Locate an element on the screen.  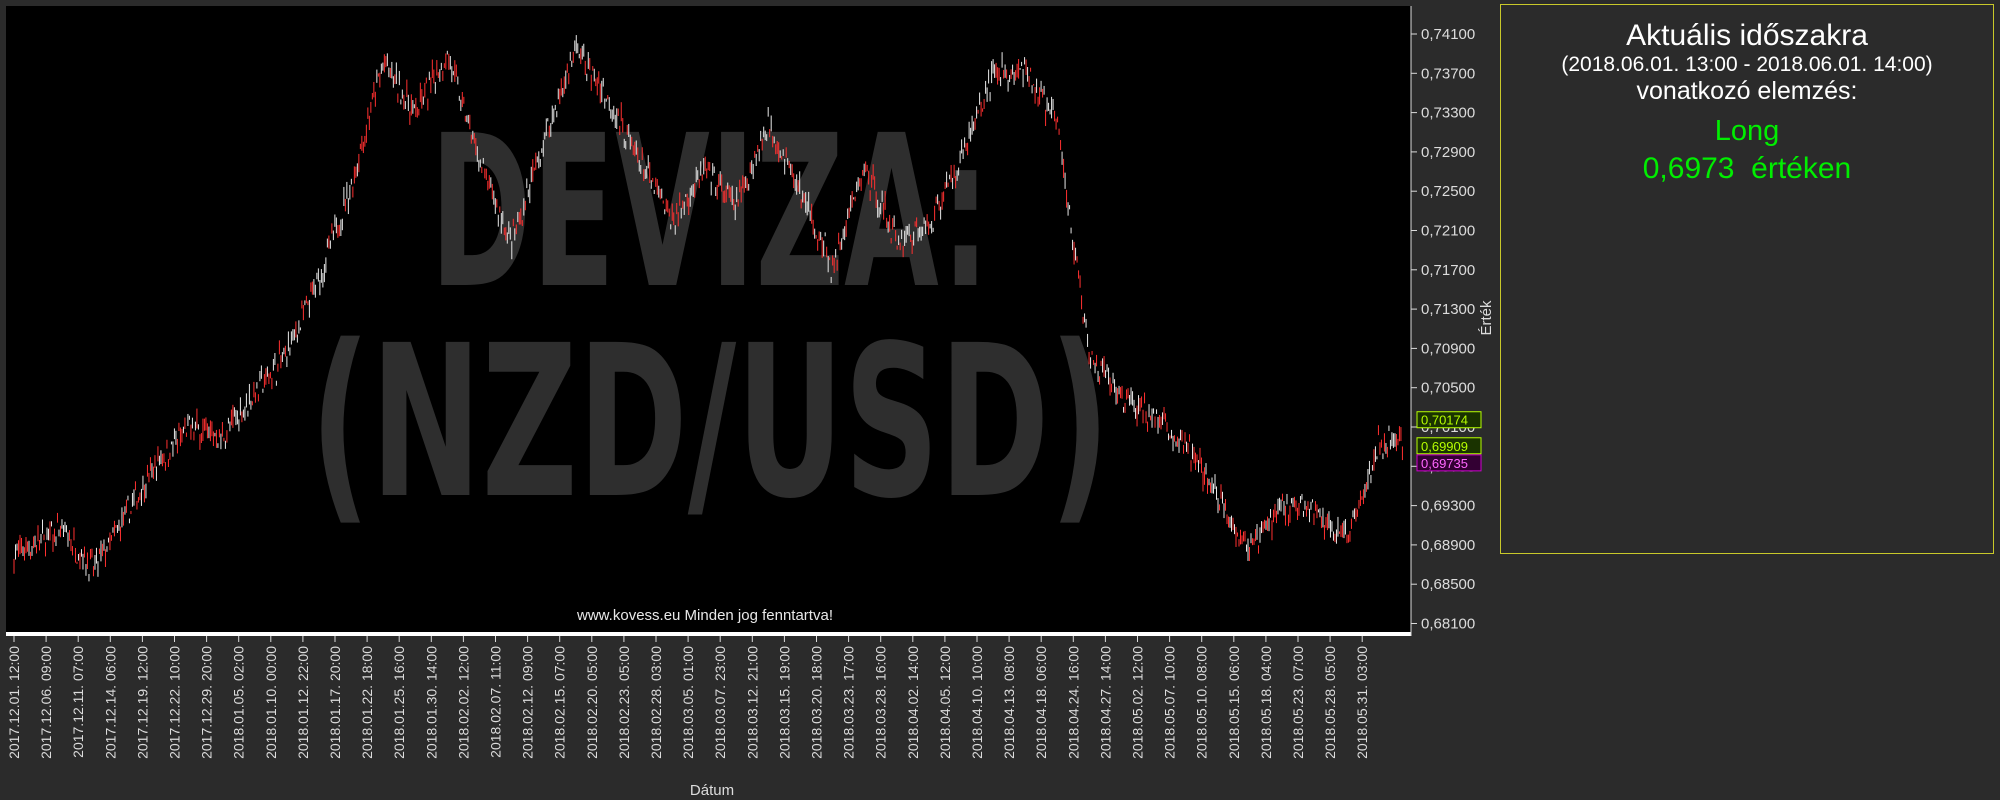
x-tick-label: 2018.05.28. 05:00 is located at coordinates (1330, 702).